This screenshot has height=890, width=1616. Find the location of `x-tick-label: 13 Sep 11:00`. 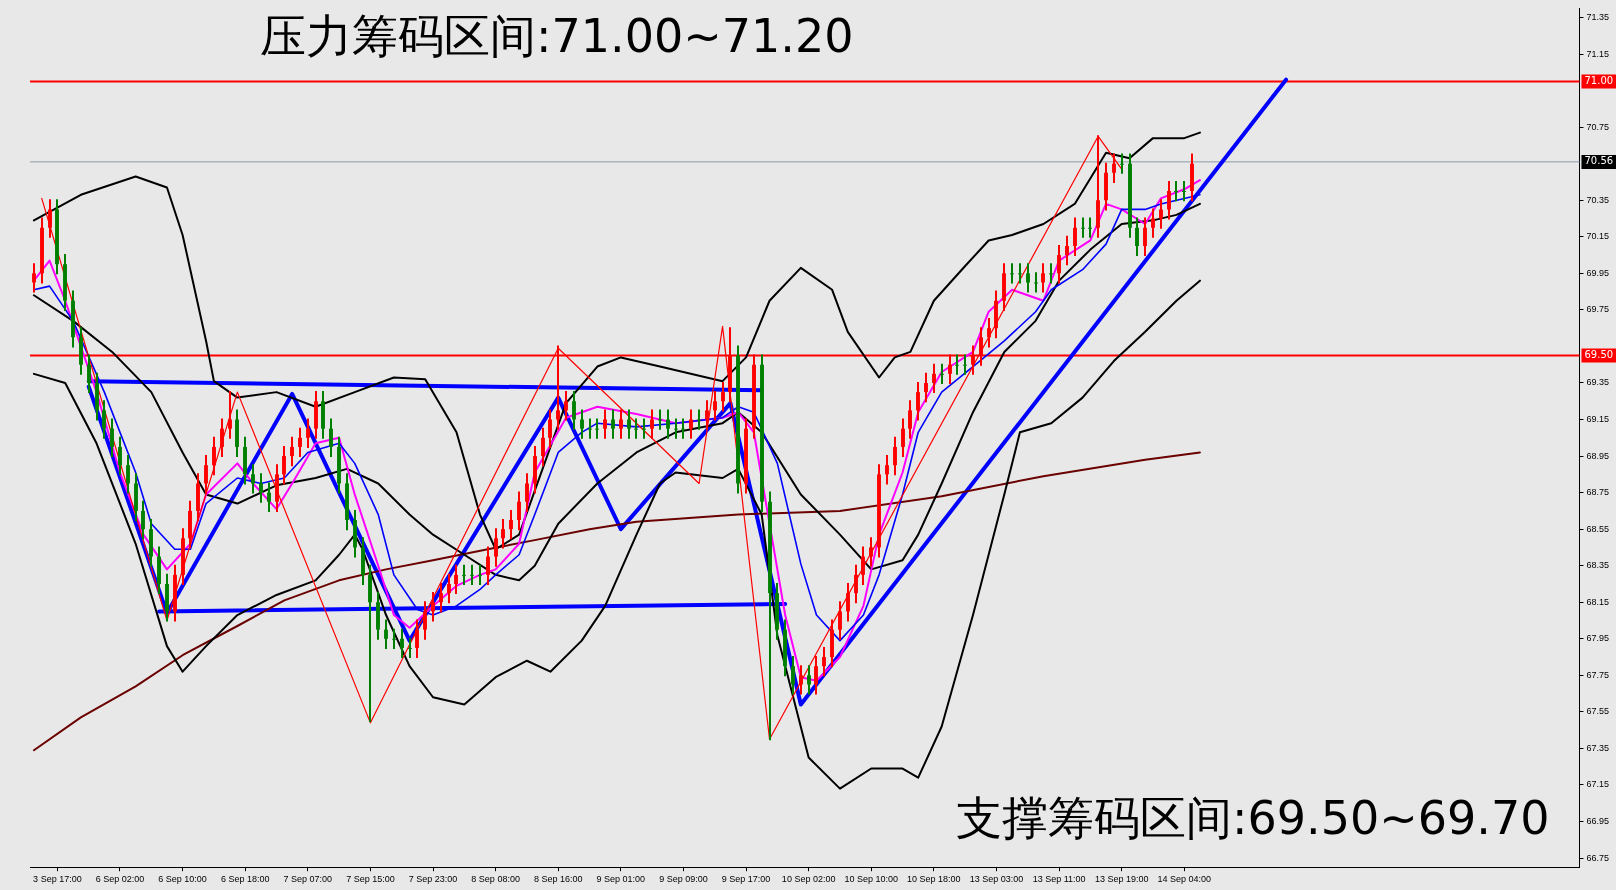

x-tick-label: 13 Sep 11:00 is located at coordinates (1059, 879).